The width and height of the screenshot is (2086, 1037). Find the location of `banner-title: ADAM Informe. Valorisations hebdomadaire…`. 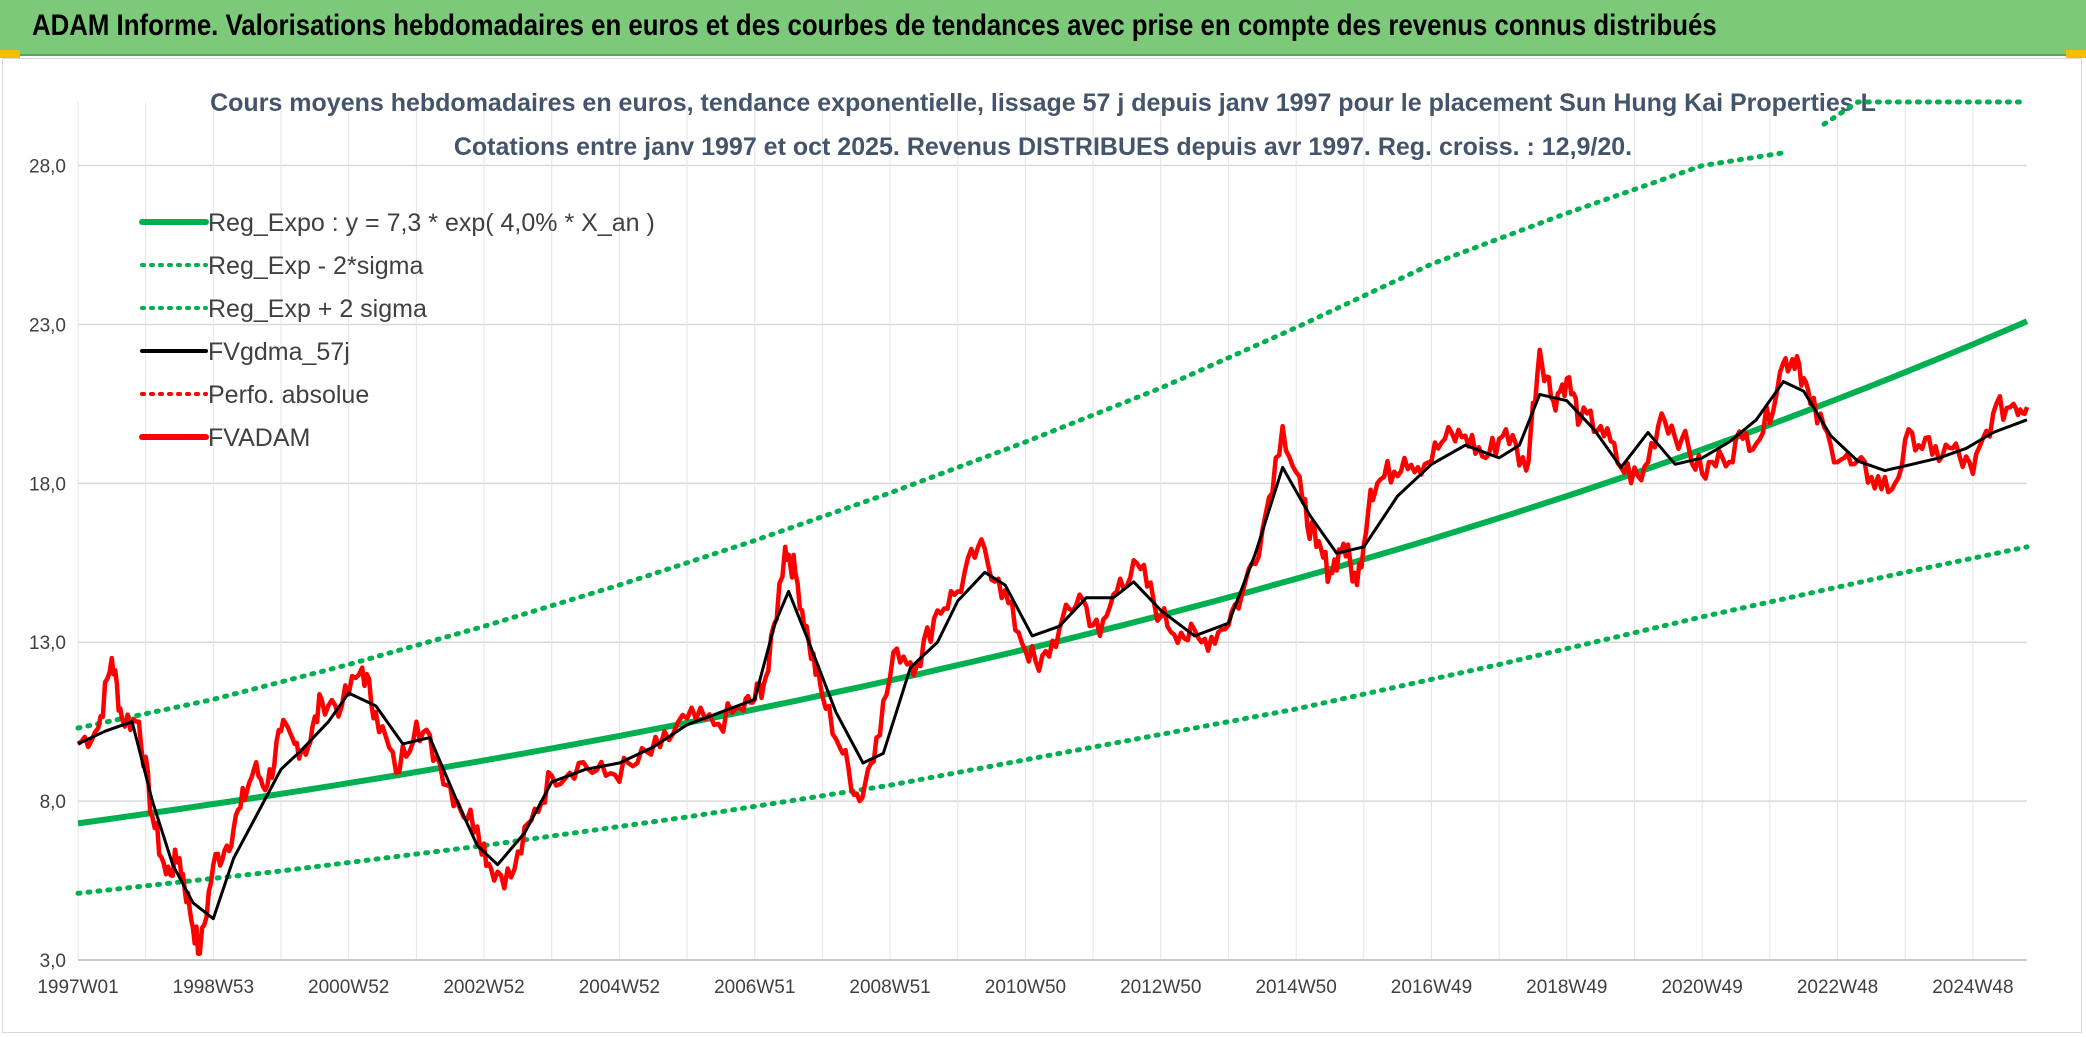

banner-title: ADAM Informe. Valorisations hebdomadaire… is located at coordinates (874, 25).